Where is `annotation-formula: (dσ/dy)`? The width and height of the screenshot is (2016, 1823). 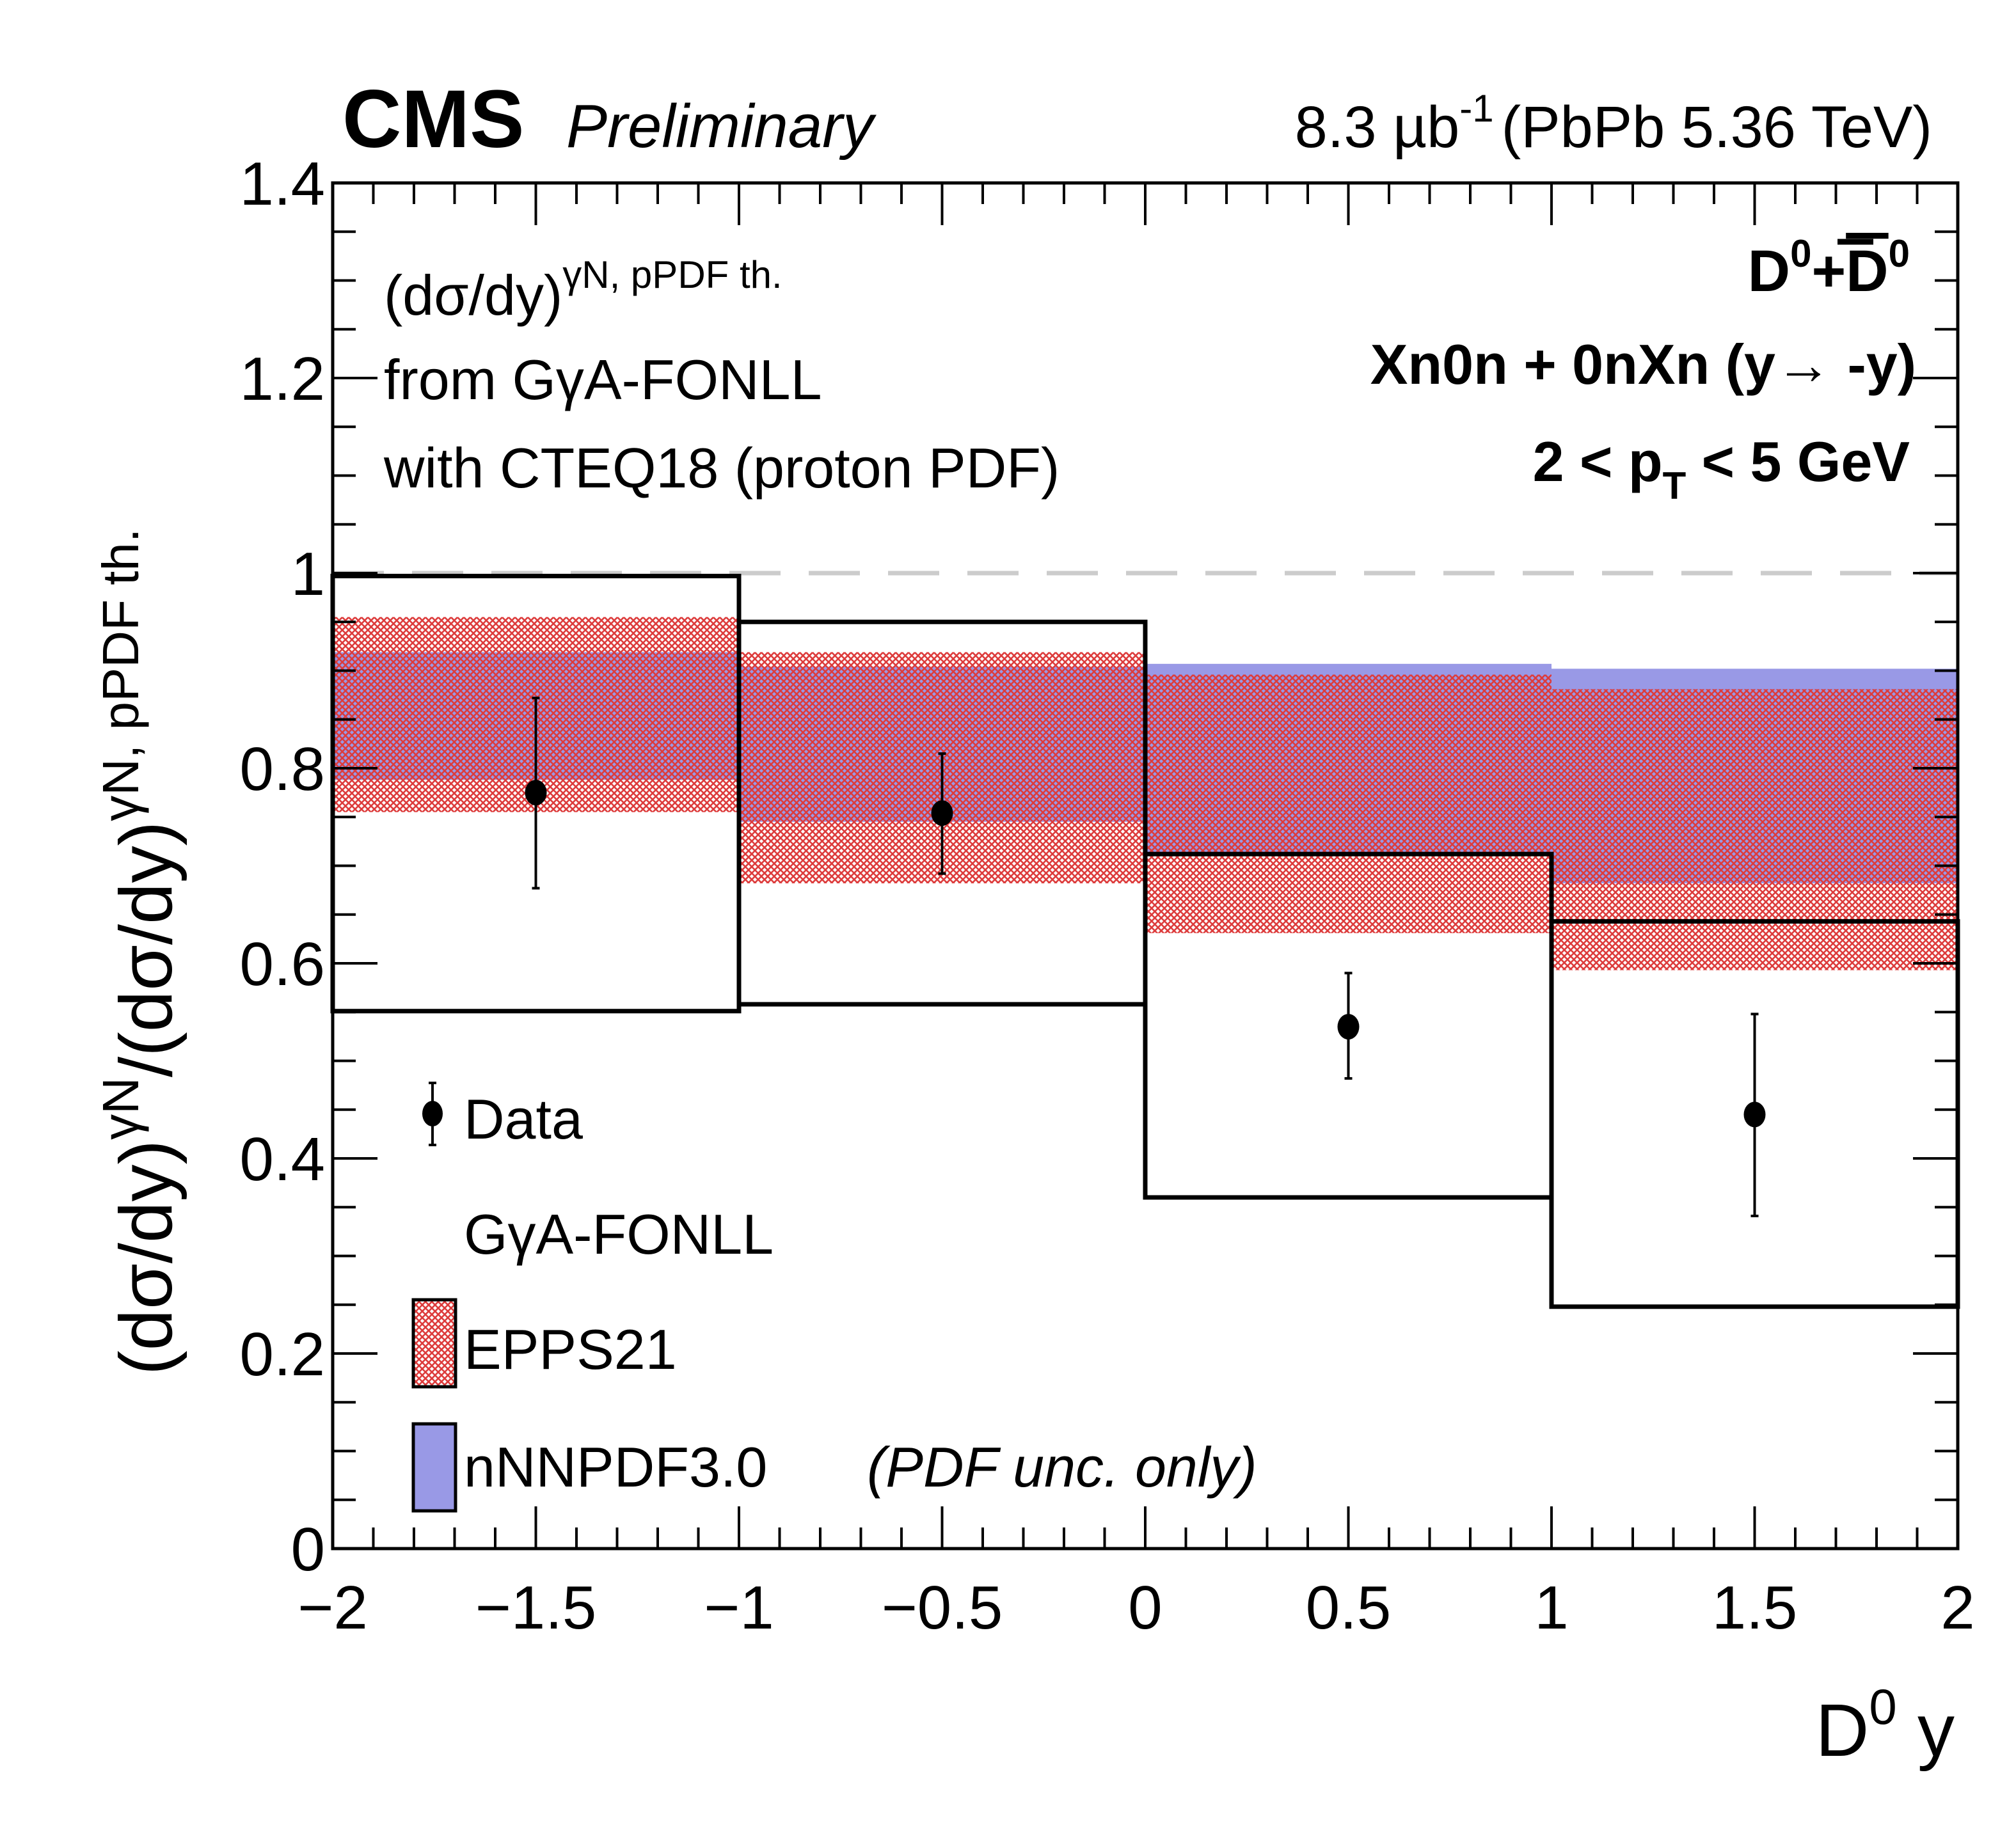 annotation-formula: (dσ/dy) is located at coordinates (473, 295).